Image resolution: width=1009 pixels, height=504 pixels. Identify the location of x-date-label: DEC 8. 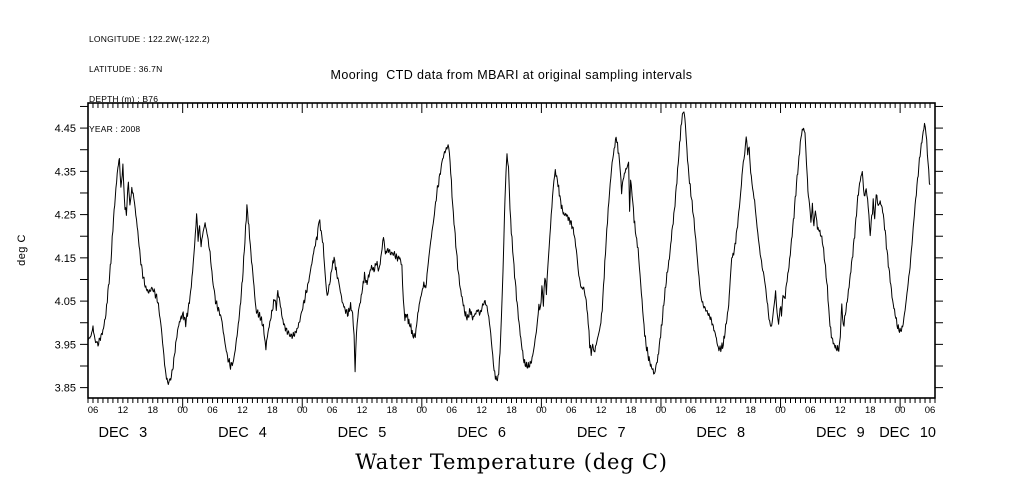
(720, 433).